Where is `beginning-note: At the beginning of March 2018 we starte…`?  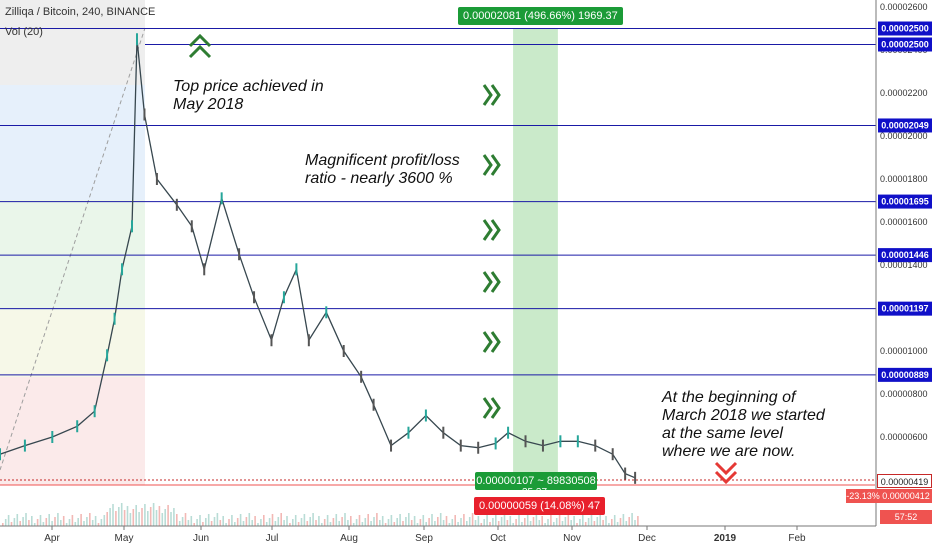
beginning-note: At the beginning of March 2018 we starte… is located at coordinates (743, 424).